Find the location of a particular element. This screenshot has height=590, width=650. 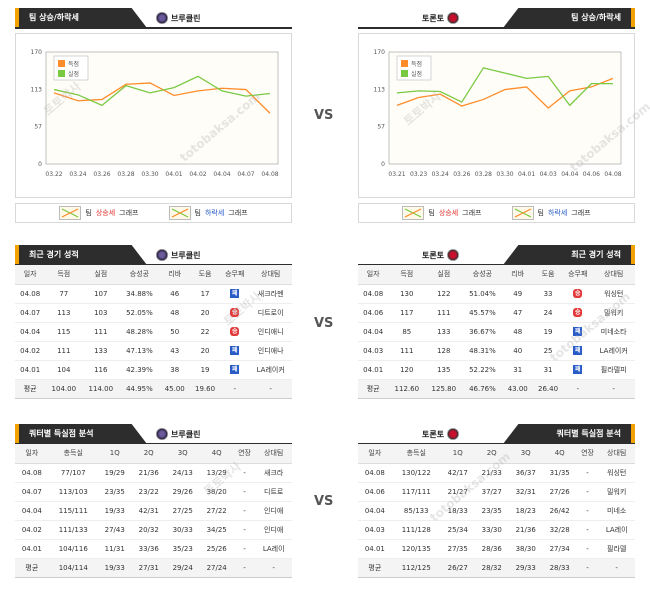

cell-opp: 107 is located at coordinates (101, 294).